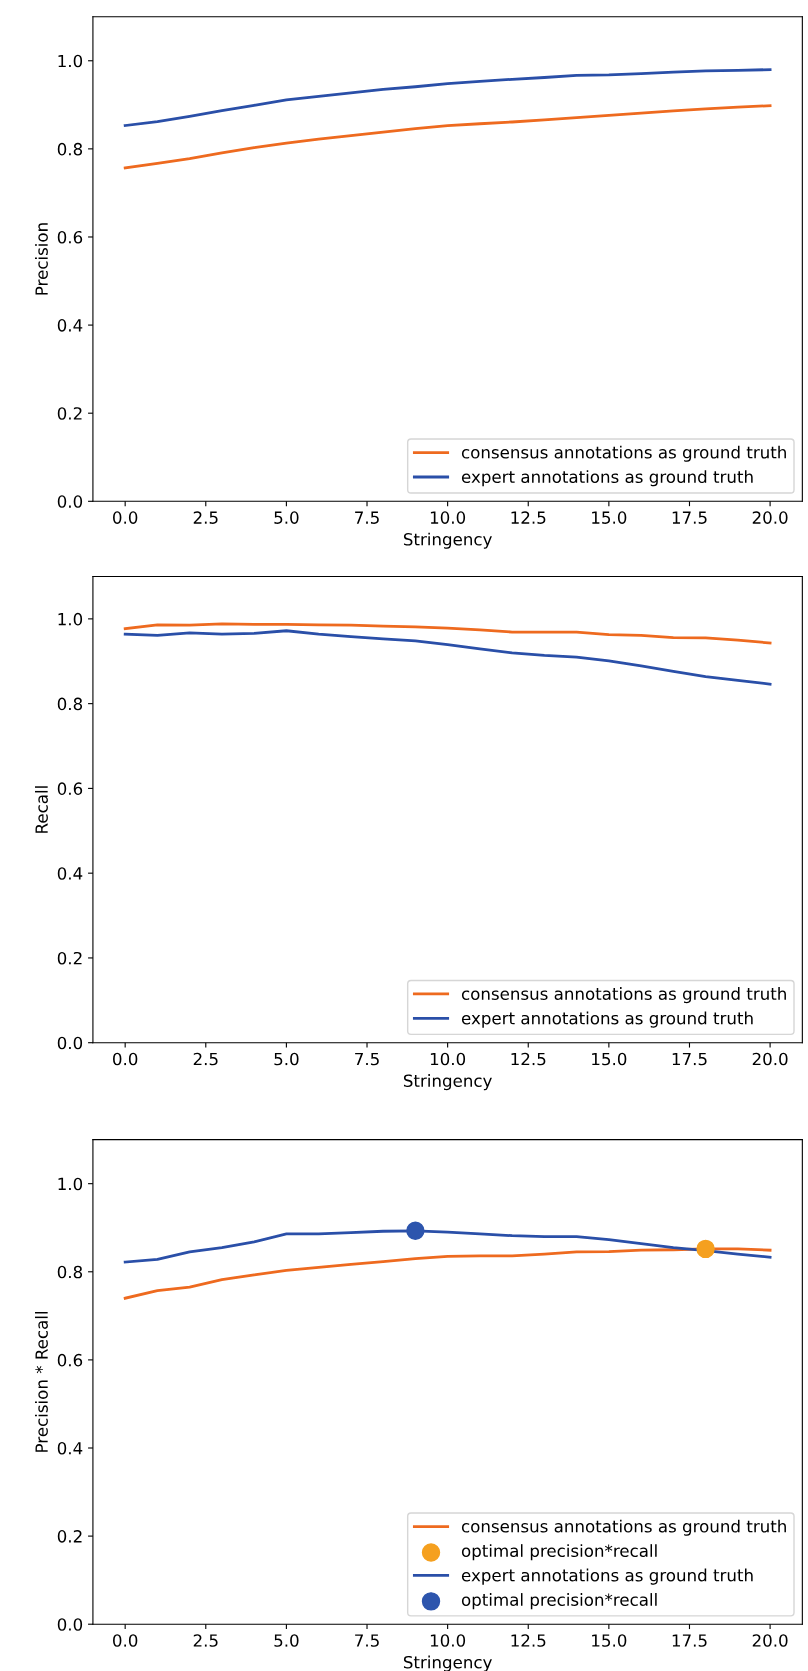 This screenshot has height=1671, width=808. I want to click on y-axis-title: Recall, so click(41, 809).